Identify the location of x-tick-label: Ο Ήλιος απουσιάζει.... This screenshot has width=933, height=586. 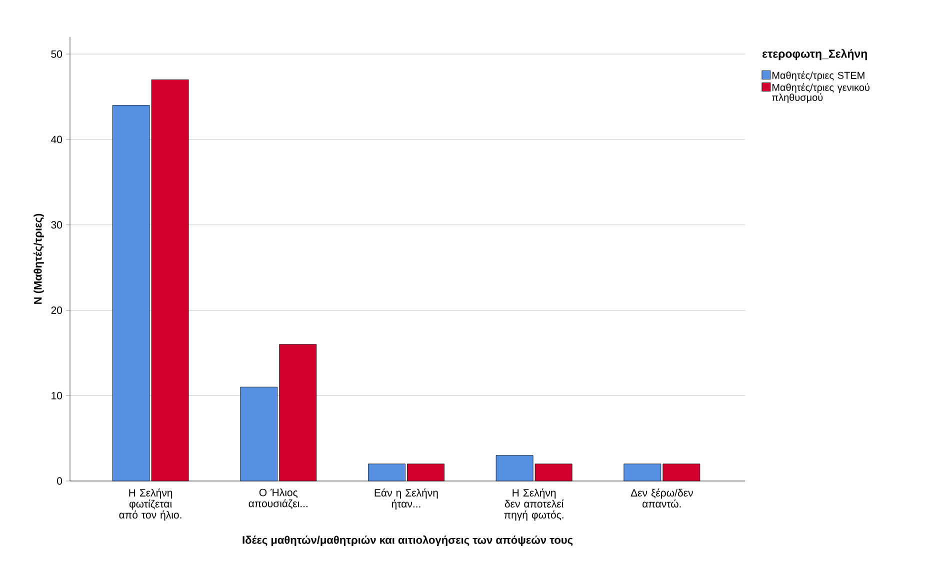
(278, 498).